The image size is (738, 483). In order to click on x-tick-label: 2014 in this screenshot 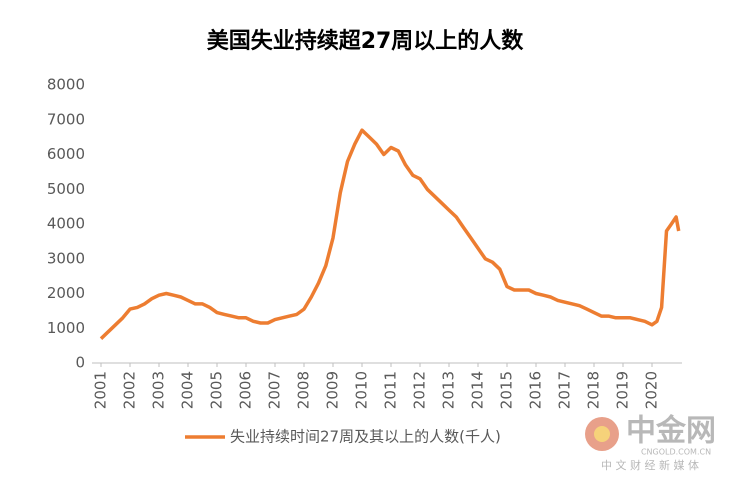, I will do `click(478, 390)`.